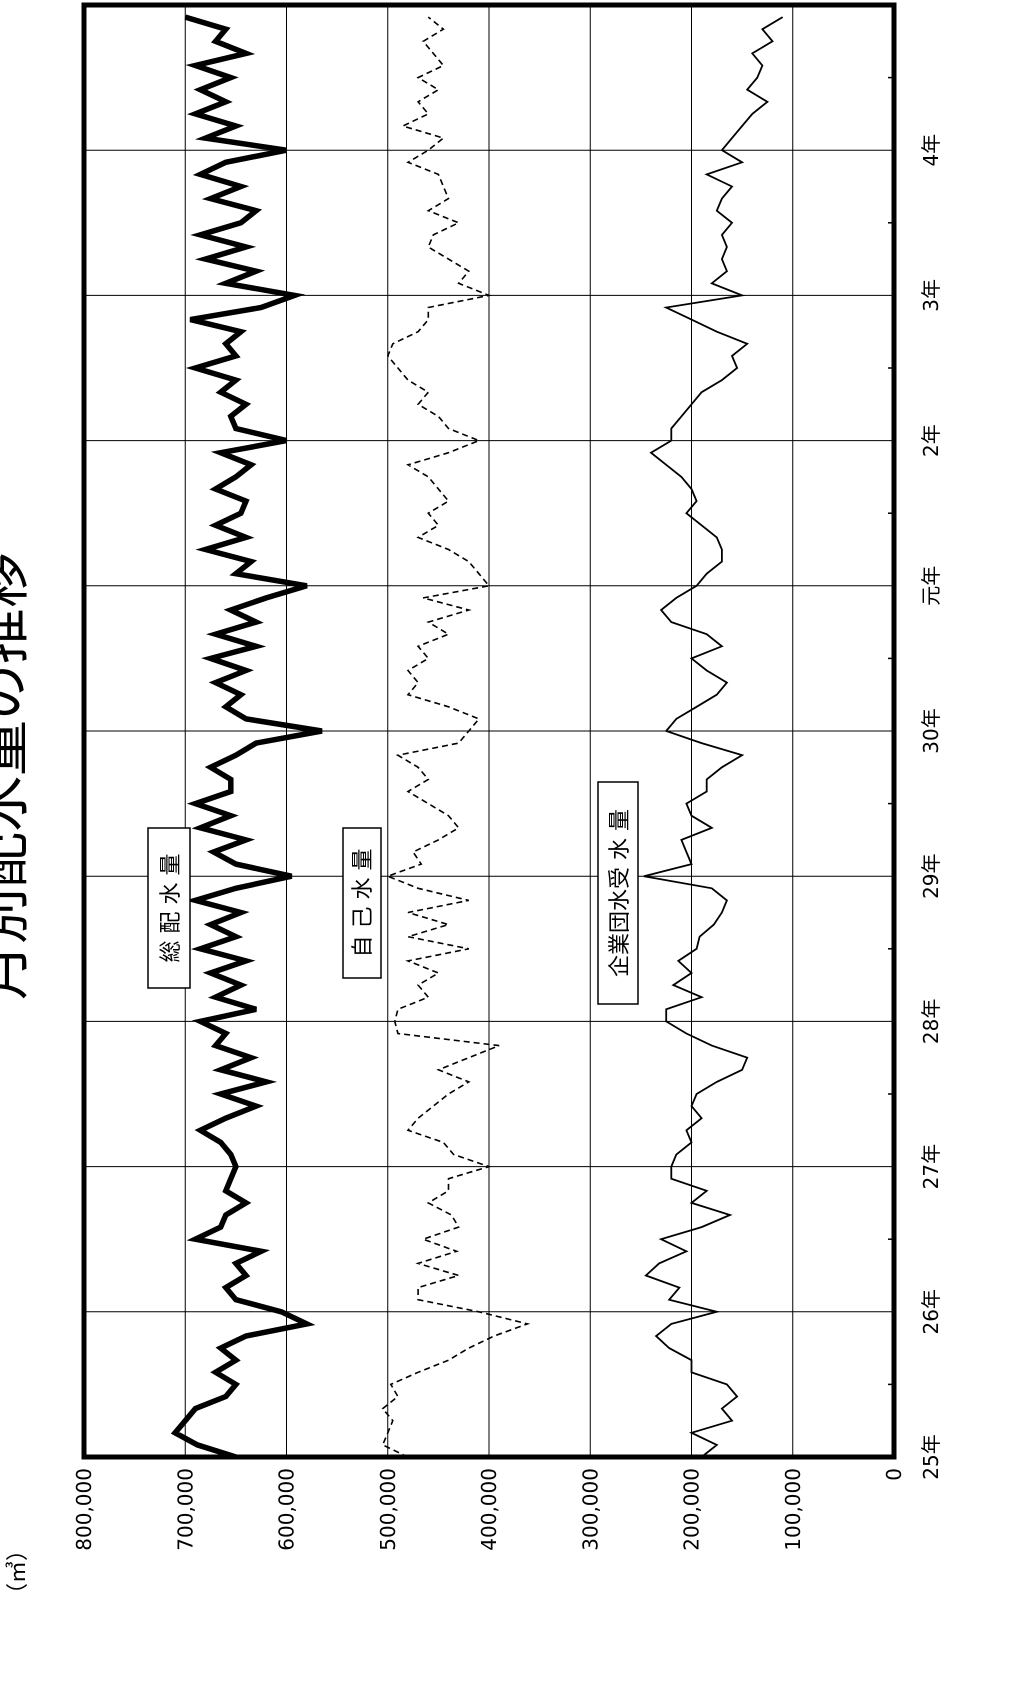 This screenshot has height=1707, width=1023. Describe the element at coordinates (18, 776) in the screenshot. I see `chart-title: 月別配水量の推移` at that location.